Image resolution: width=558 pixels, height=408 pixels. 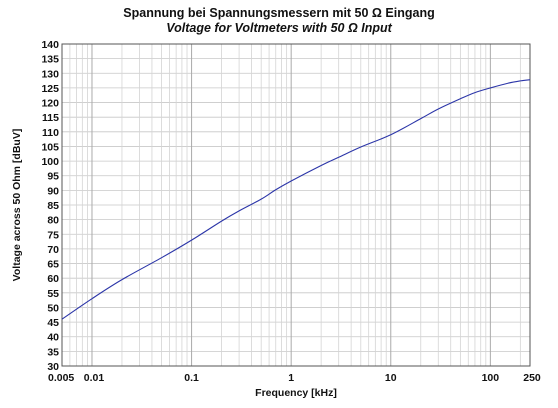 I want to click on x-tick-label: 1, so click(x=291, y=378).